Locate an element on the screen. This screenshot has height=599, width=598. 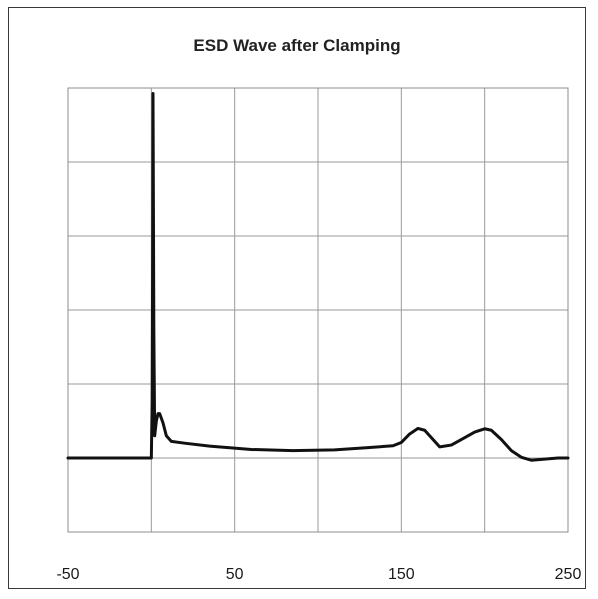
x-tick-label-4: 150 is located at coordinates (401, 574).